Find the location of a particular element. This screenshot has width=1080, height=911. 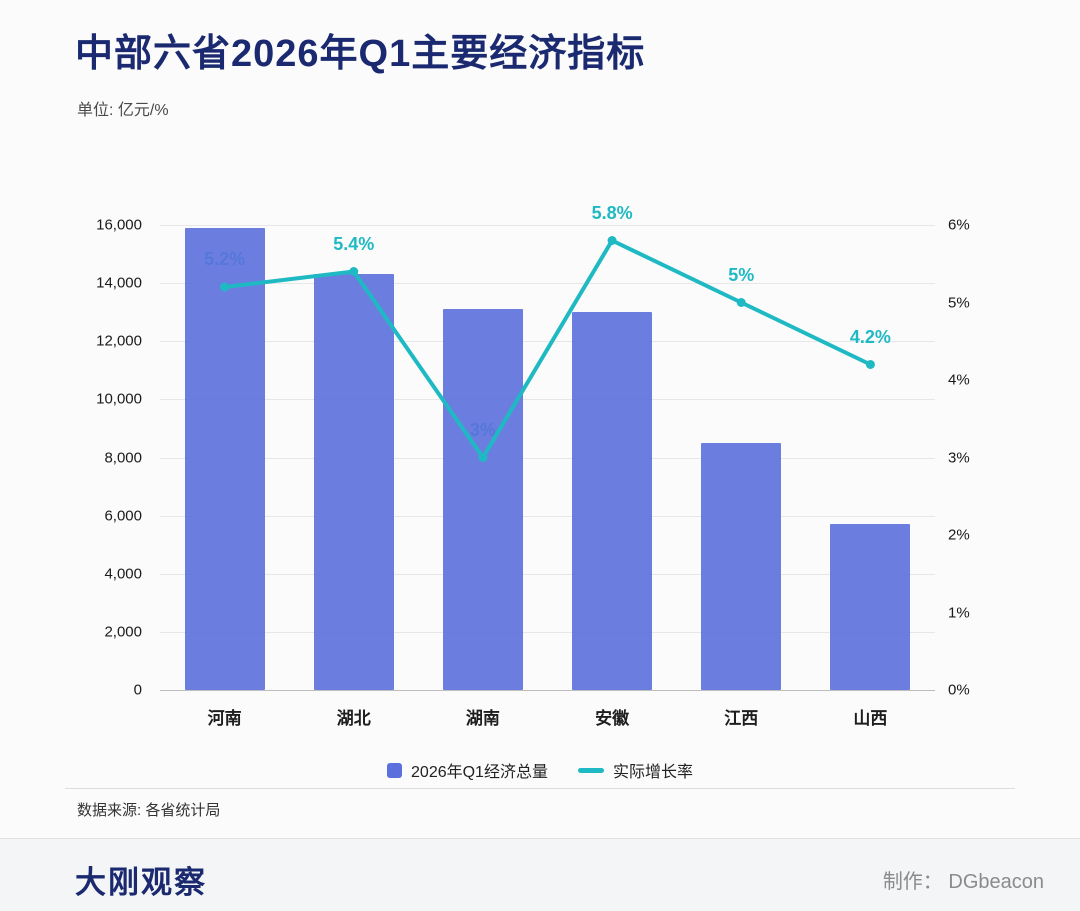

y-axis-left-tick: 10,000 is located at coordinates (119, 399).